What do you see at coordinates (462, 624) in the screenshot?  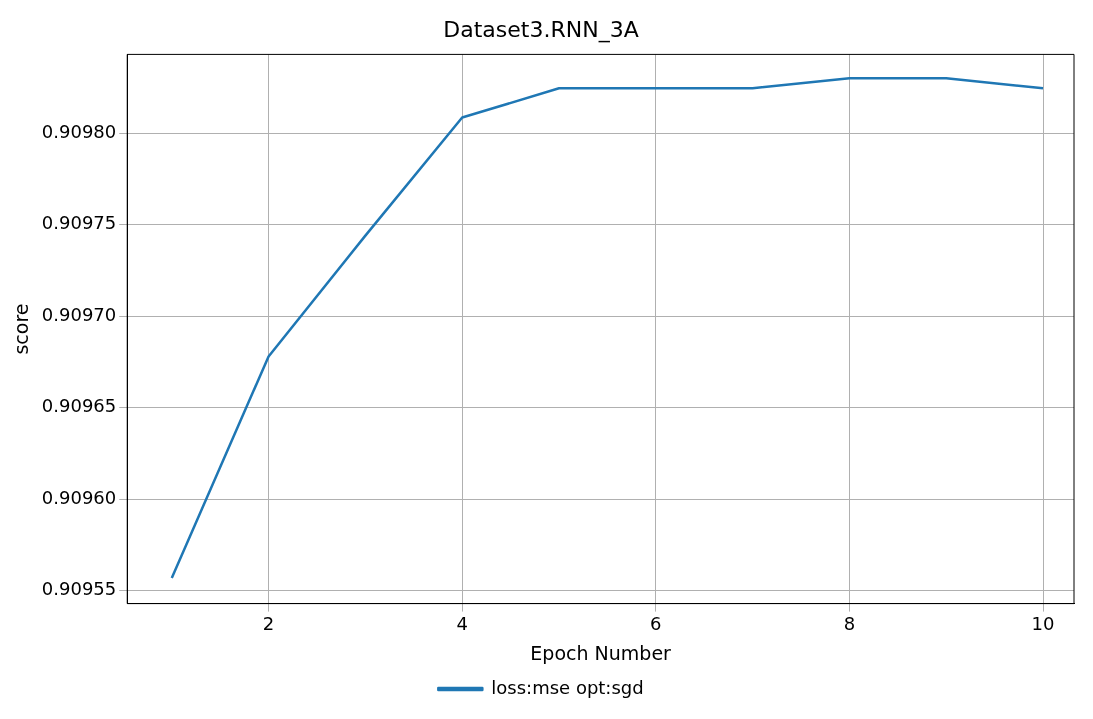 I see `x-tick-label: 4` at bounding box center [462, 624].